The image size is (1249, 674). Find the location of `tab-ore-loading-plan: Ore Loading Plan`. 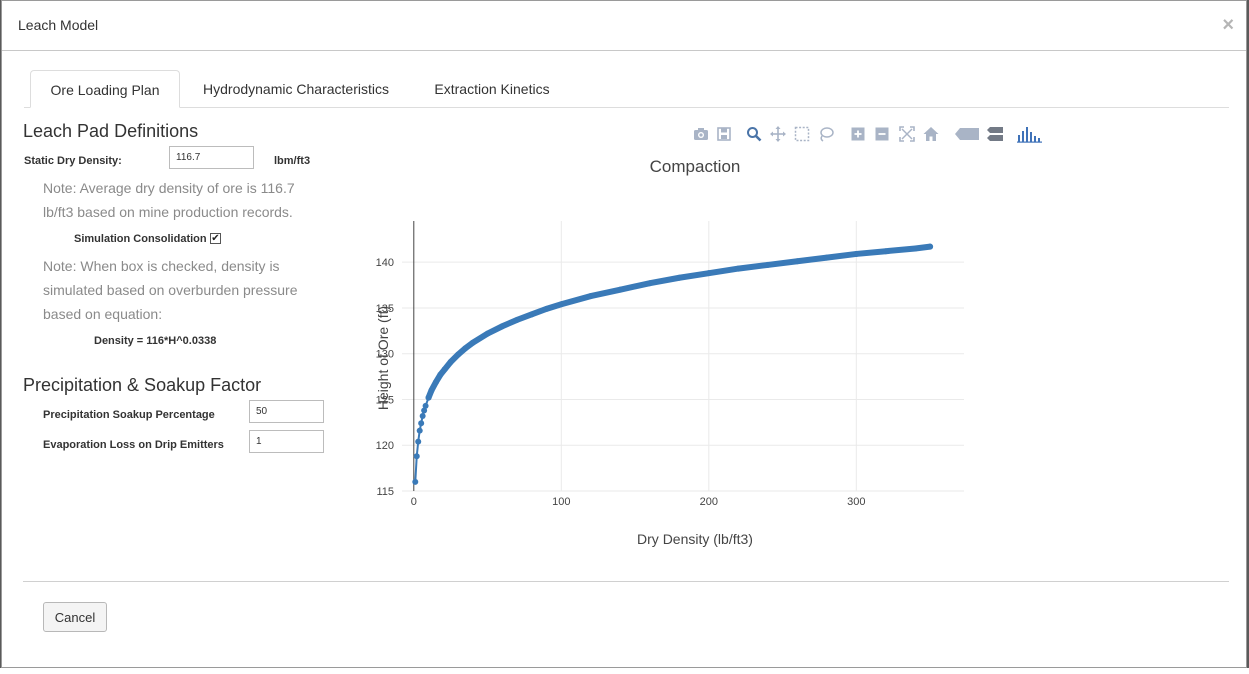

tab-ore-loading-plan: Ore Loading Plan is located at coordinates (105, 89).